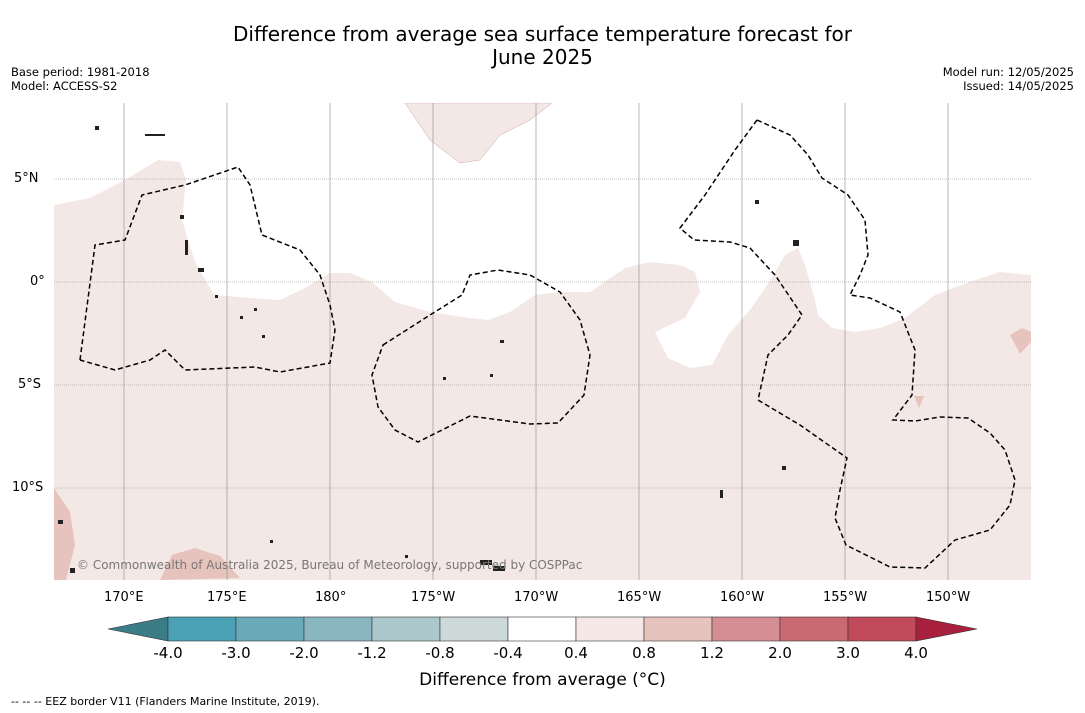  I want to click on colorbar-tick-label: -2.0, so click(304, 653).